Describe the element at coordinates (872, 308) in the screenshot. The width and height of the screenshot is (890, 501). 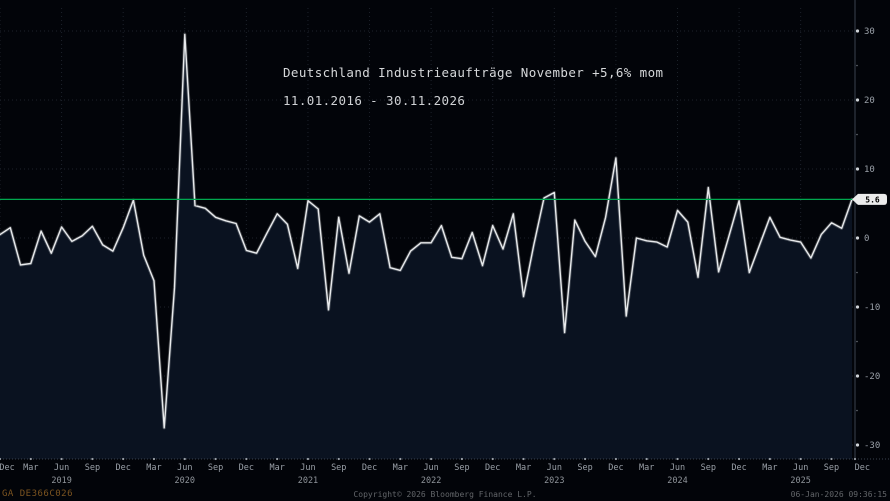
I see `svg-text: -10` at that location.